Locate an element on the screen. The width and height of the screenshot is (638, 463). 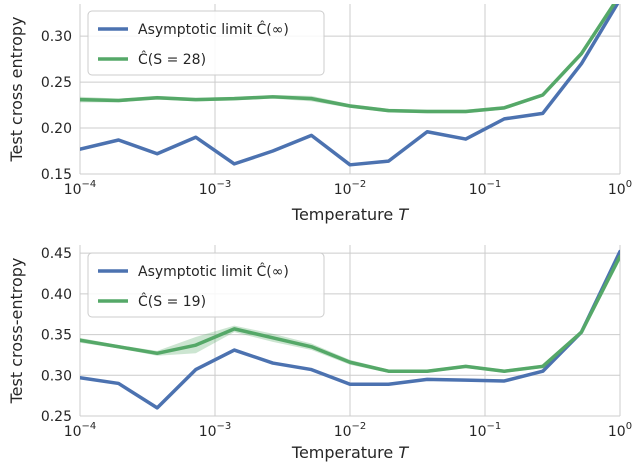
y-axis-label: Test cross entropy is located at coordinates (16, 89).